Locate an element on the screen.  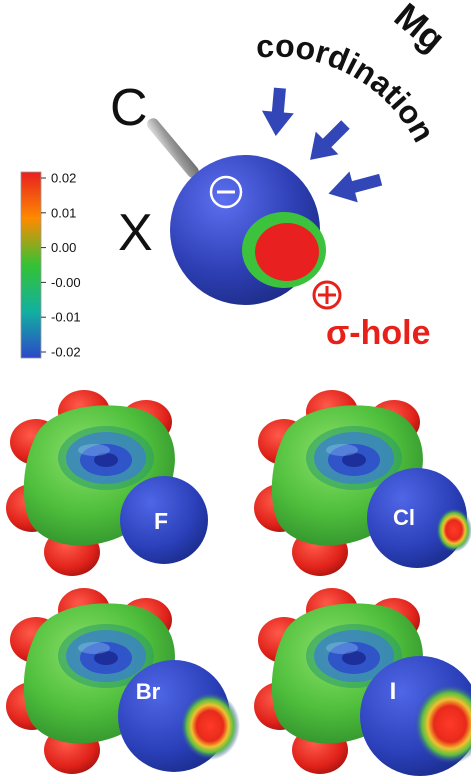
molecule-cl: Cl is located at coordinates (362, 483).